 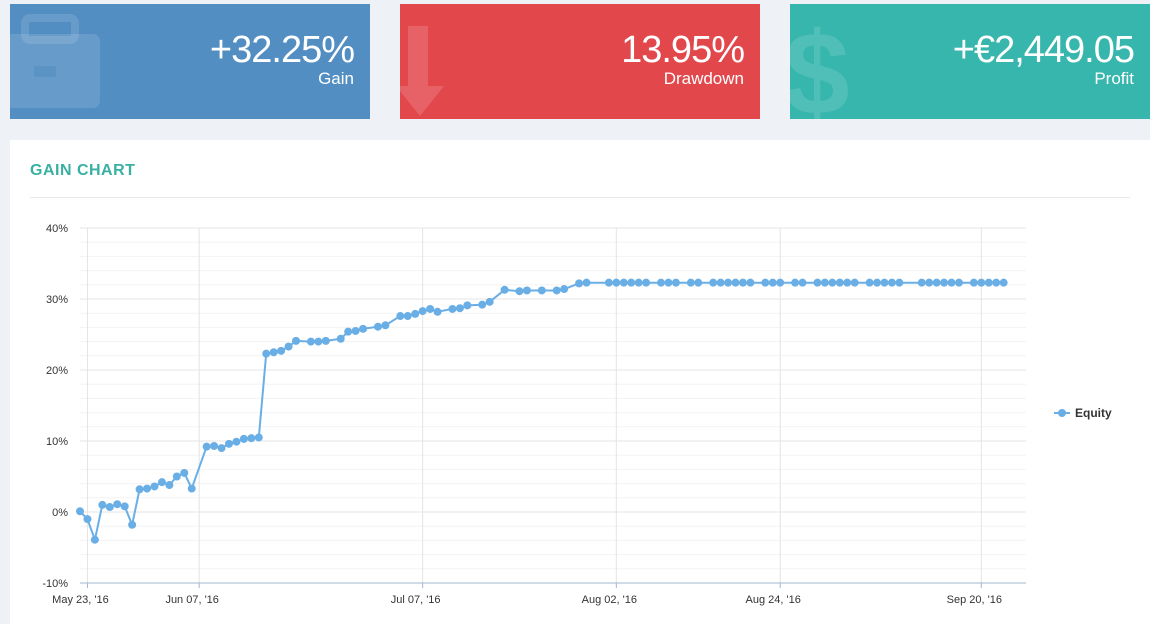 I want to click on panel-title: GAIN CHART, so click(x=83, y=170).